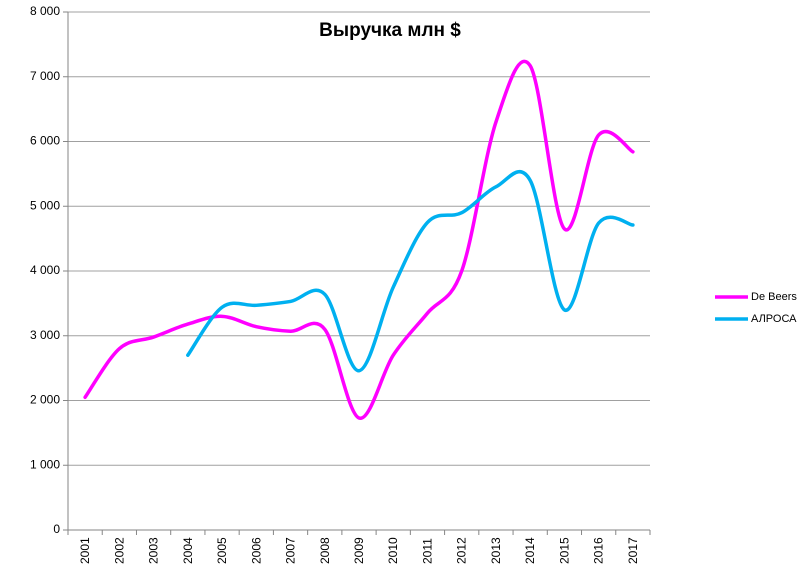 Image resolution: width=800 pixels, height=570 pixels. I want to click on x-tick-label: 2001, so click(85, 550).